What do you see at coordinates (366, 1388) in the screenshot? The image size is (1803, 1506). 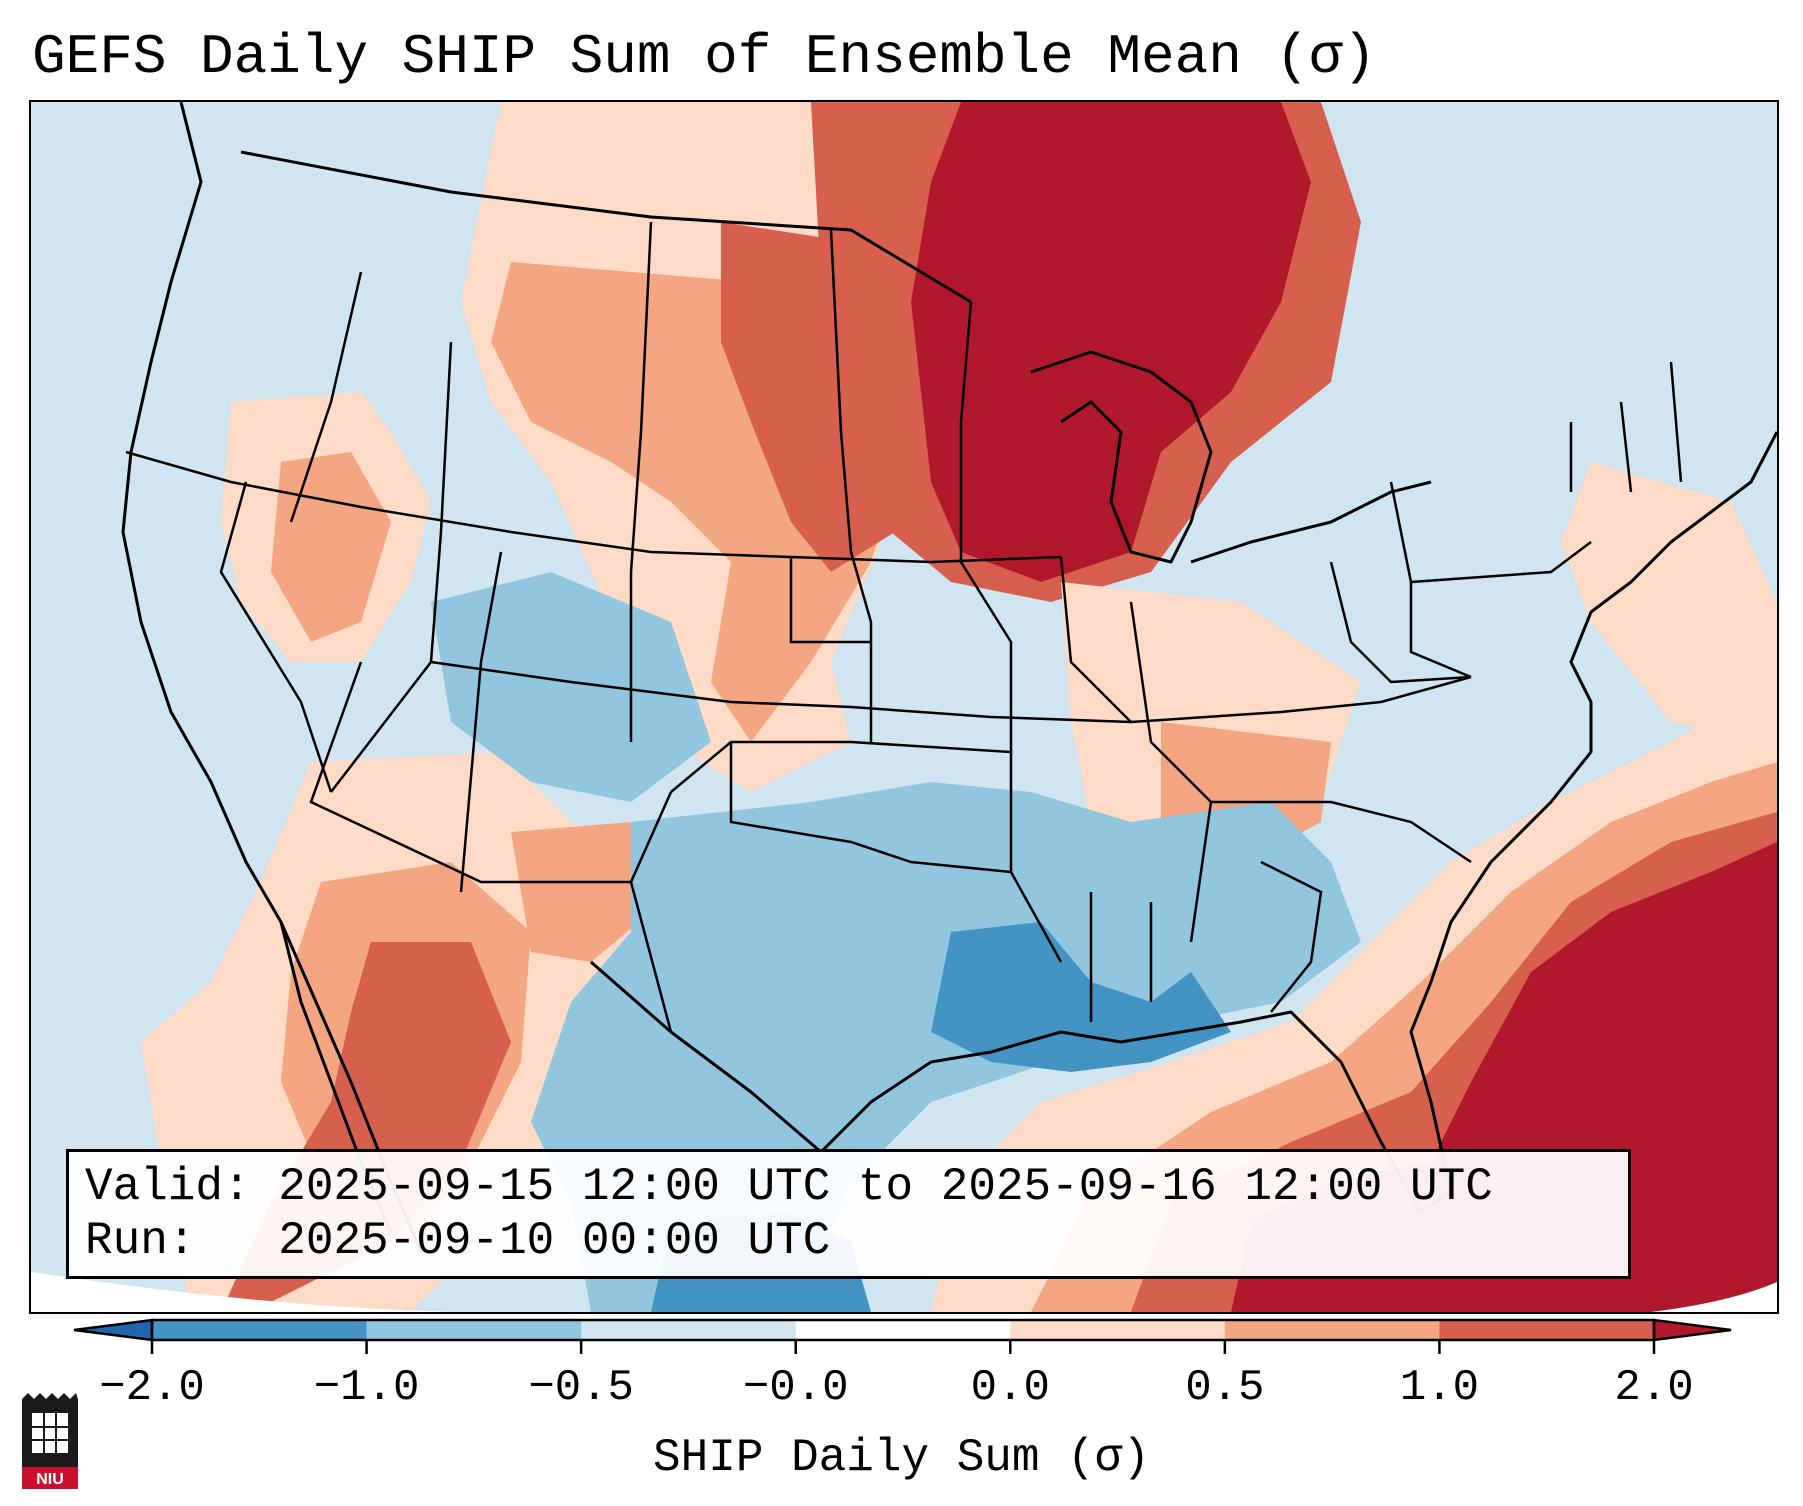 I see `colorbar-tick-label: −1.0` at bounding box center [366, 1388].